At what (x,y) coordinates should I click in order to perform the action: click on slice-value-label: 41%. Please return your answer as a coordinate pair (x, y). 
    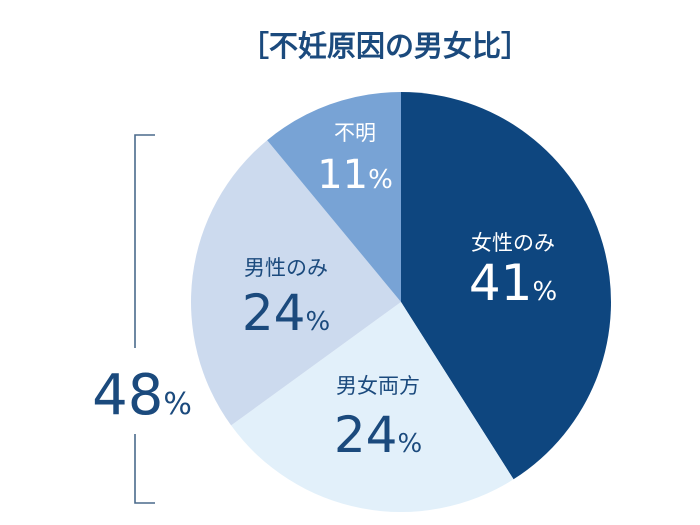
    Looking at the image, I should click on (513, 283).